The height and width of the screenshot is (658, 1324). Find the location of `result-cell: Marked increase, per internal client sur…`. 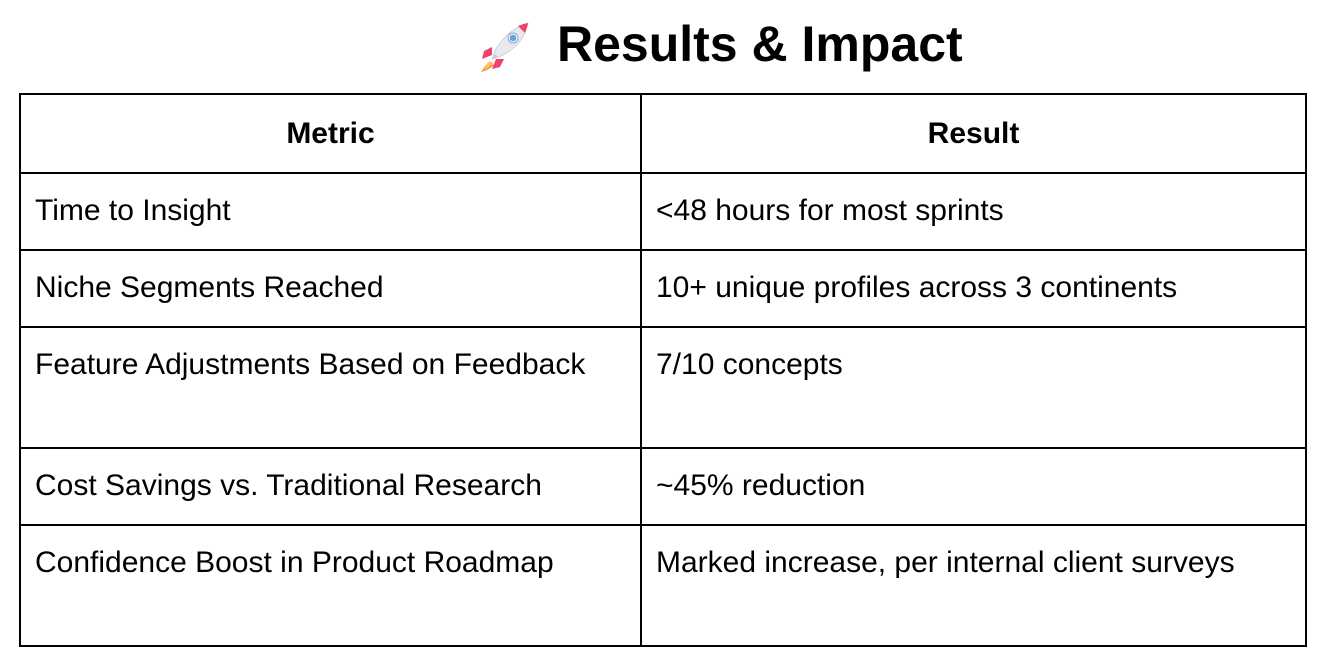

result-cell: Marked increase, per internal client sur… is located at coordinates (973, 585).